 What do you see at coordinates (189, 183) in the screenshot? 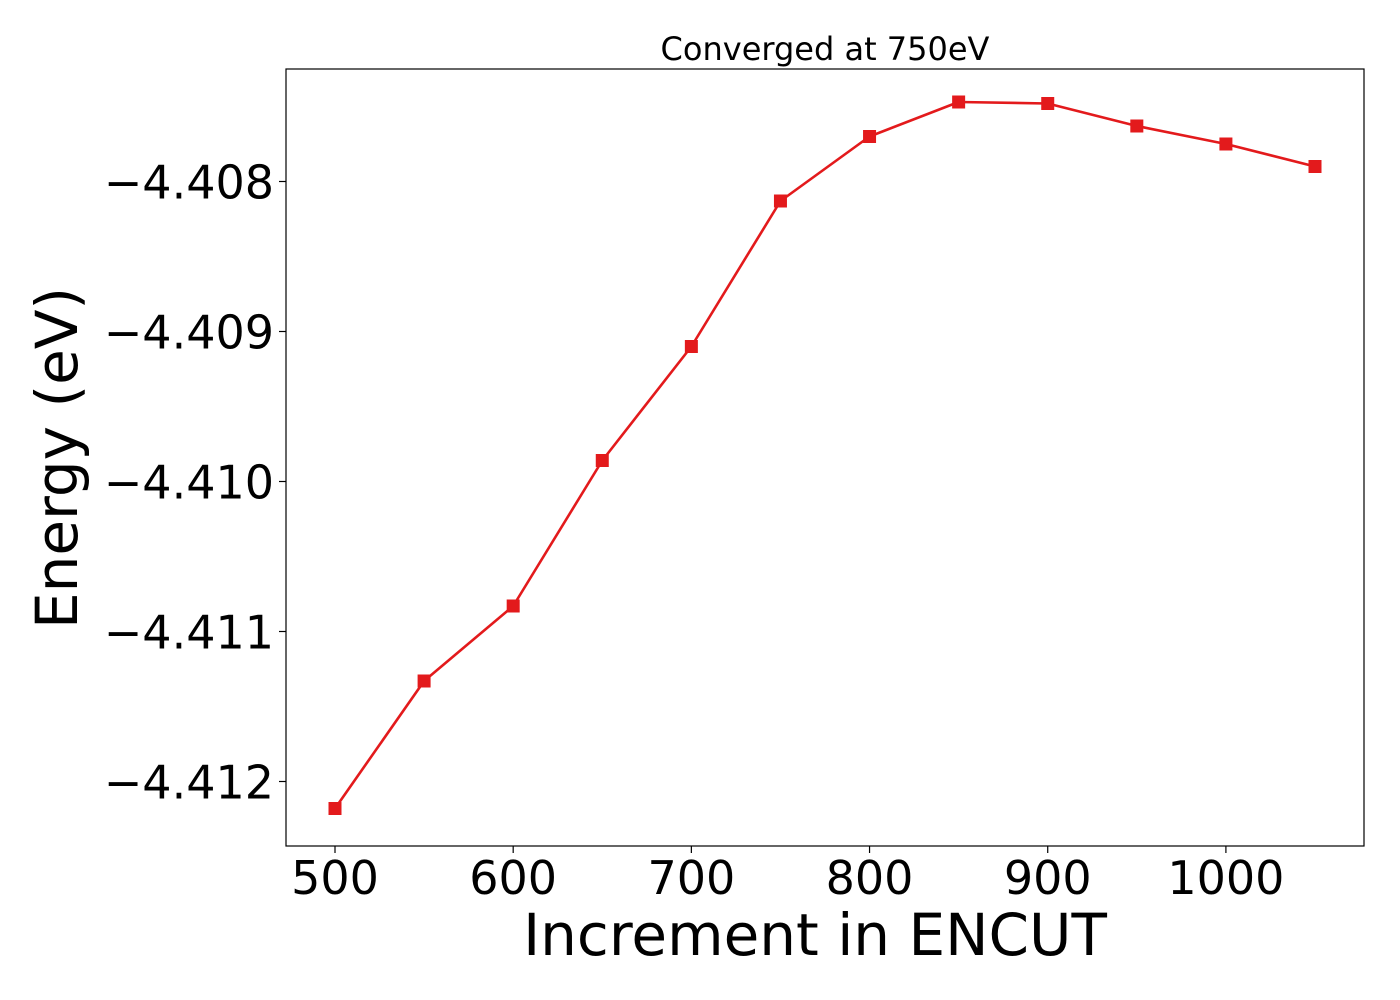
I see `y-tick-label: −4.408` at bounding box center [189, 183].